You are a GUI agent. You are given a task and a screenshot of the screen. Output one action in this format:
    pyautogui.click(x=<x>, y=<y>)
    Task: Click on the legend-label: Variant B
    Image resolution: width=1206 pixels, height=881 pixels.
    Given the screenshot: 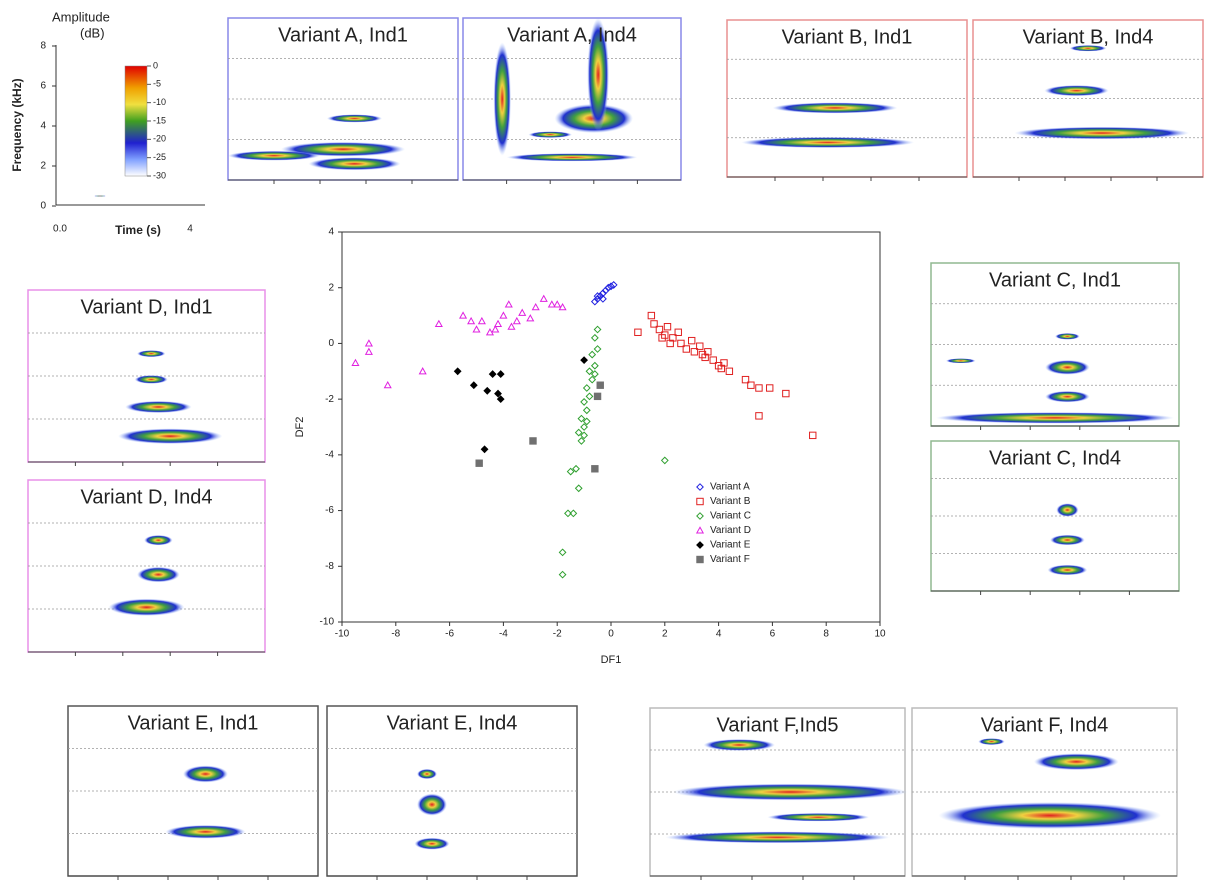 What is the action you would take?
    pyautogui.click(x=730, y=501)
    